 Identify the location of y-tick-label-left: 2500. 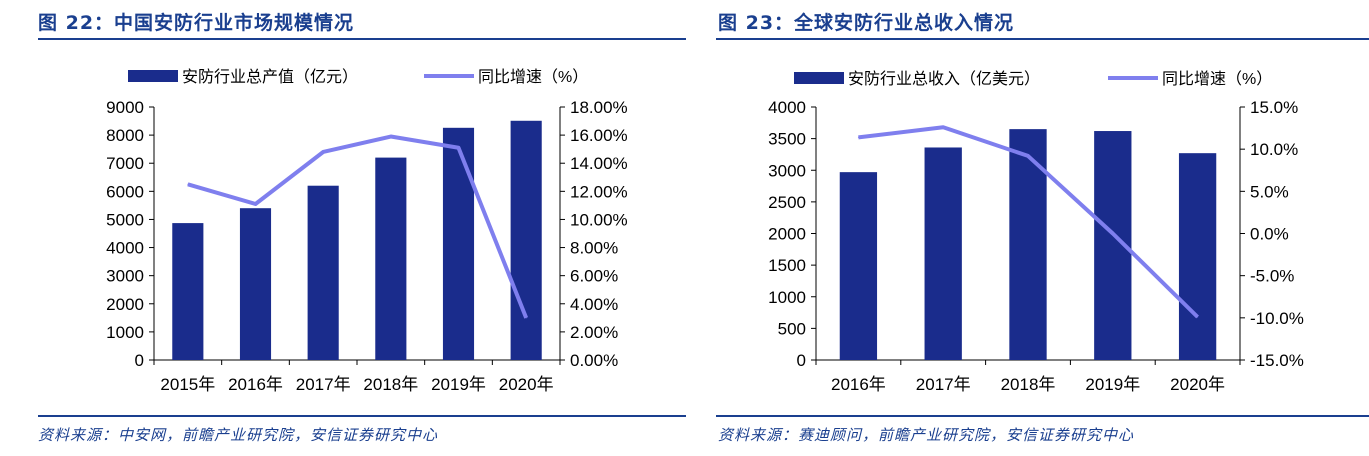
(787, 202).